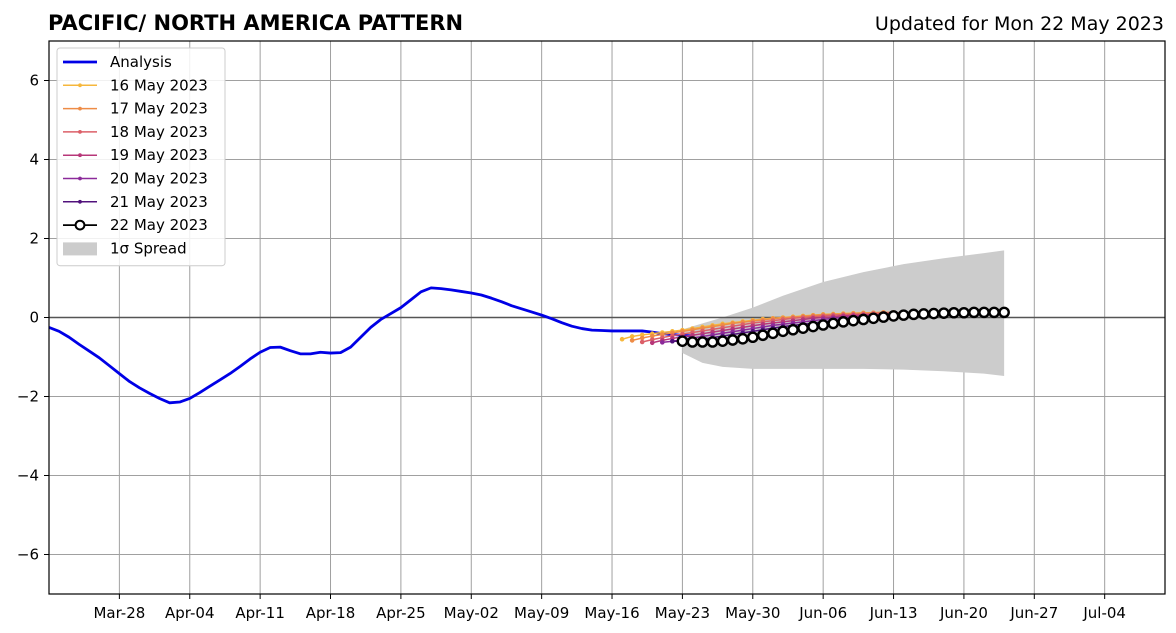  I want to click on x-tick-label: Apr-18, so click(331, 613).